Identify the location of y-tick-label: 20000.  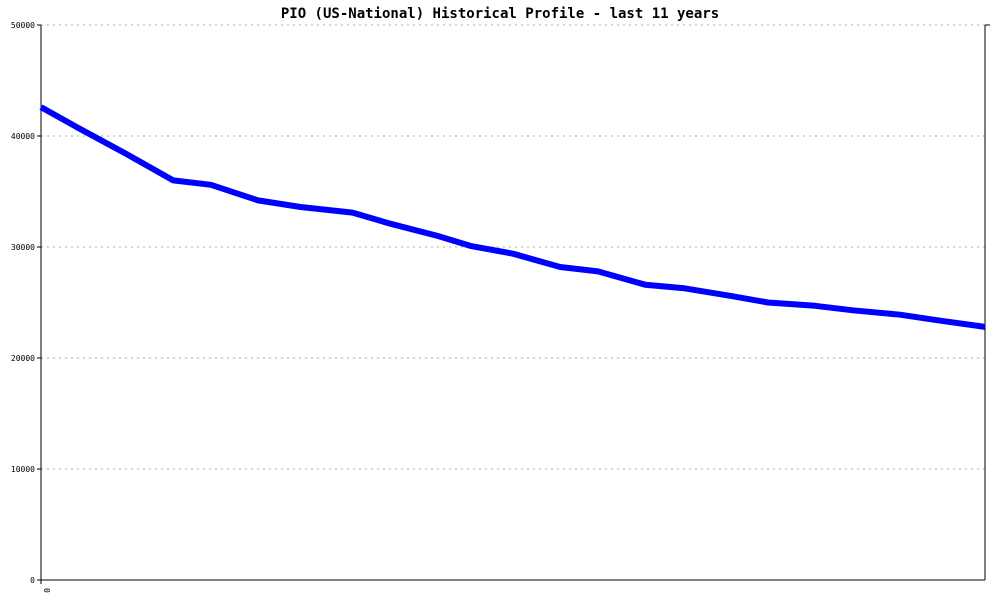
(23, 358).